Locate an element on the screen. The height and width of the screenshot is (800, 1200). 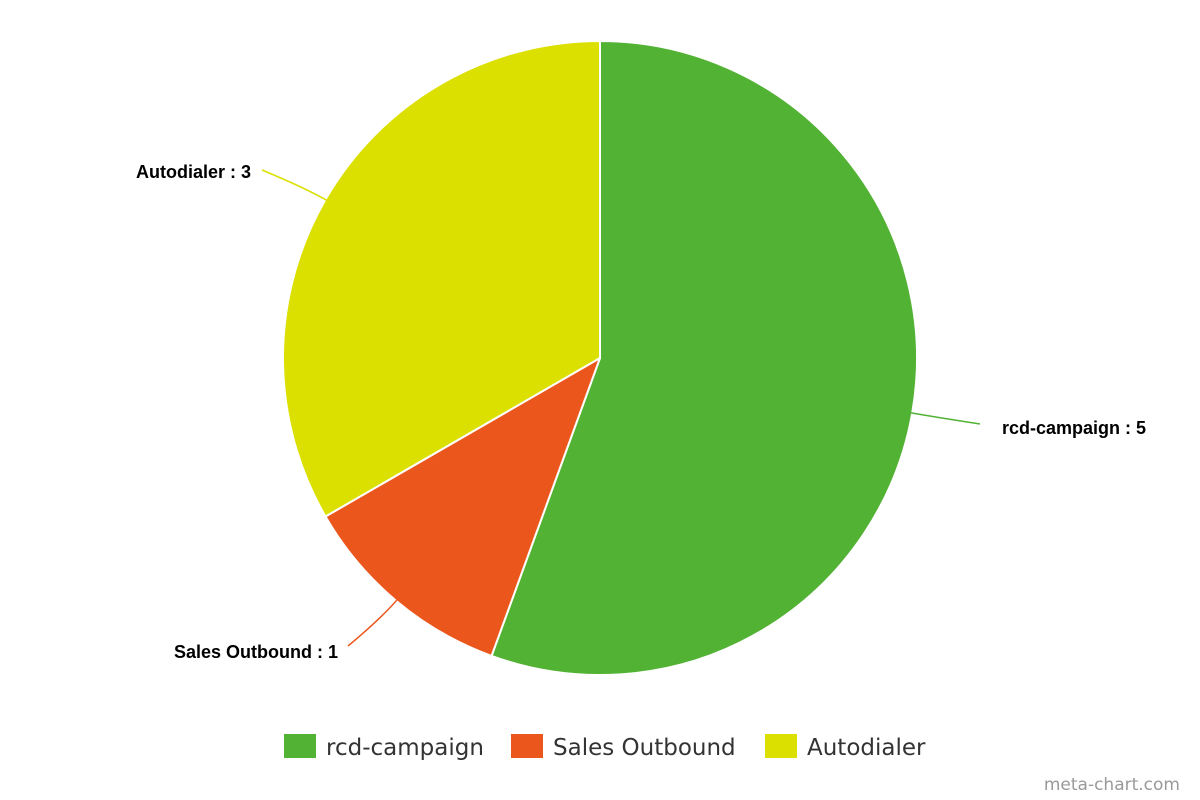
data-label-rcd-campaign: rcd-campaign : 5 is located at coordinates (1074, 428).